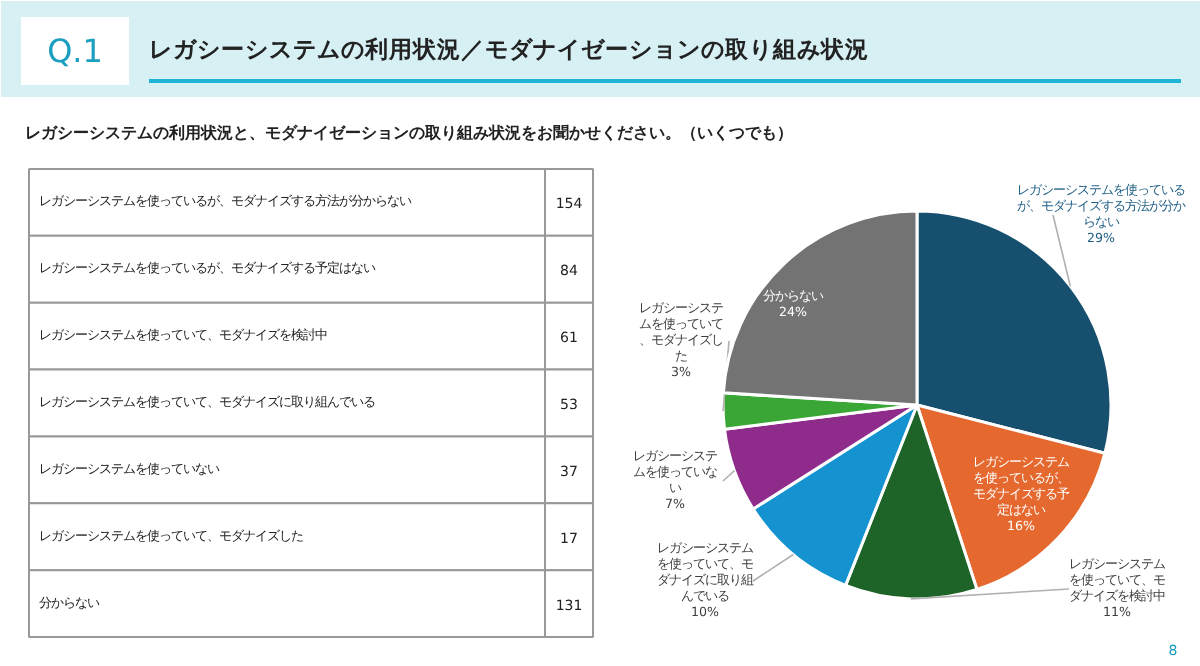 The width and height of the screenshot is (1200, 666). What do you see at coordinates (75, 51) in the screenshot?
I see `text: Q.1` at bounding box center [75, 51].